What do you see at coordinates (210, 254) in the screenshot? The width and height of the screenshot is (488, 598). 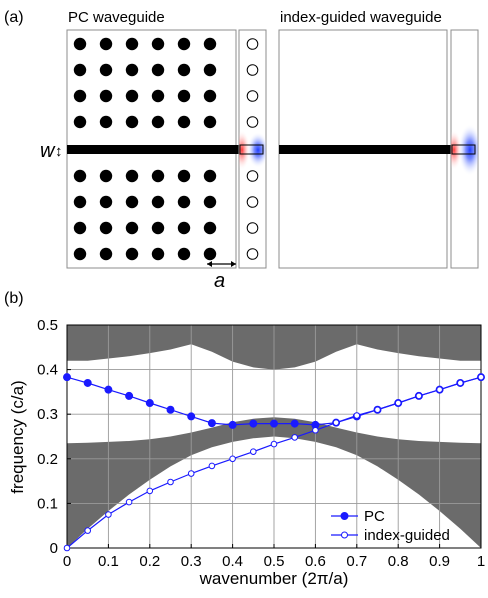 I see `pc-hole-r7-c5` at bounding box center [210, 254].